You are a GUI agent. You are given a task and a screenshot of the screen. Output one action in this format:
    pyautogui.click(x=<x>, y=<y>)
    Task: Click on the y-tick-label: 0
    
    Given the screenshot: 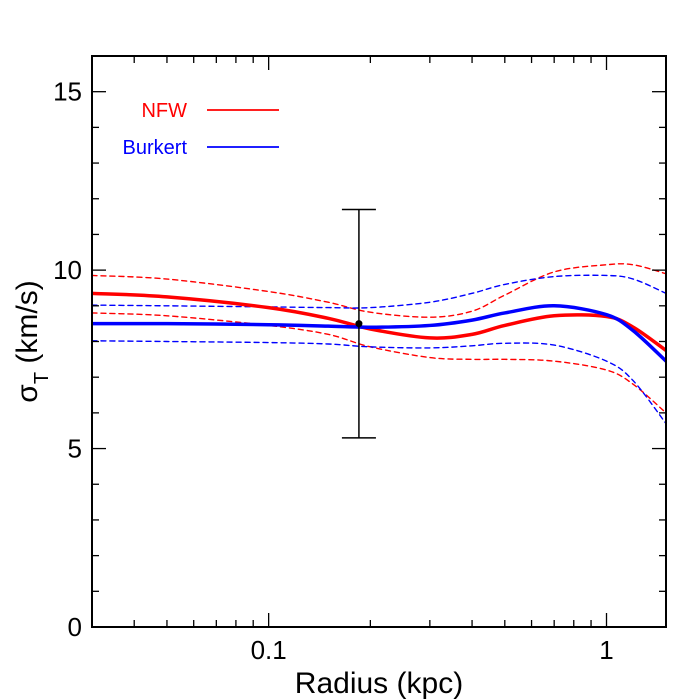 What is the action you would take?
    pyautogui.click(x=75, y=627)
    